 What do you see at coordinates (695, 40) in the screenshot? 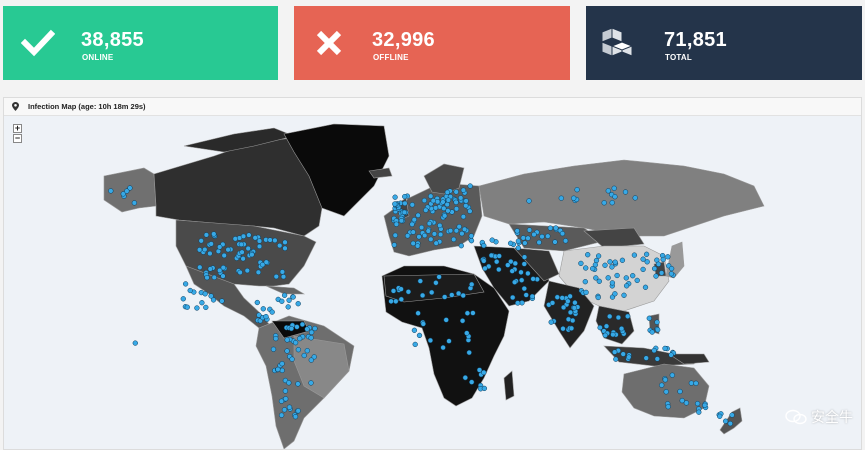
I see `total-count: 71,851` at bounding box center [695, 40].